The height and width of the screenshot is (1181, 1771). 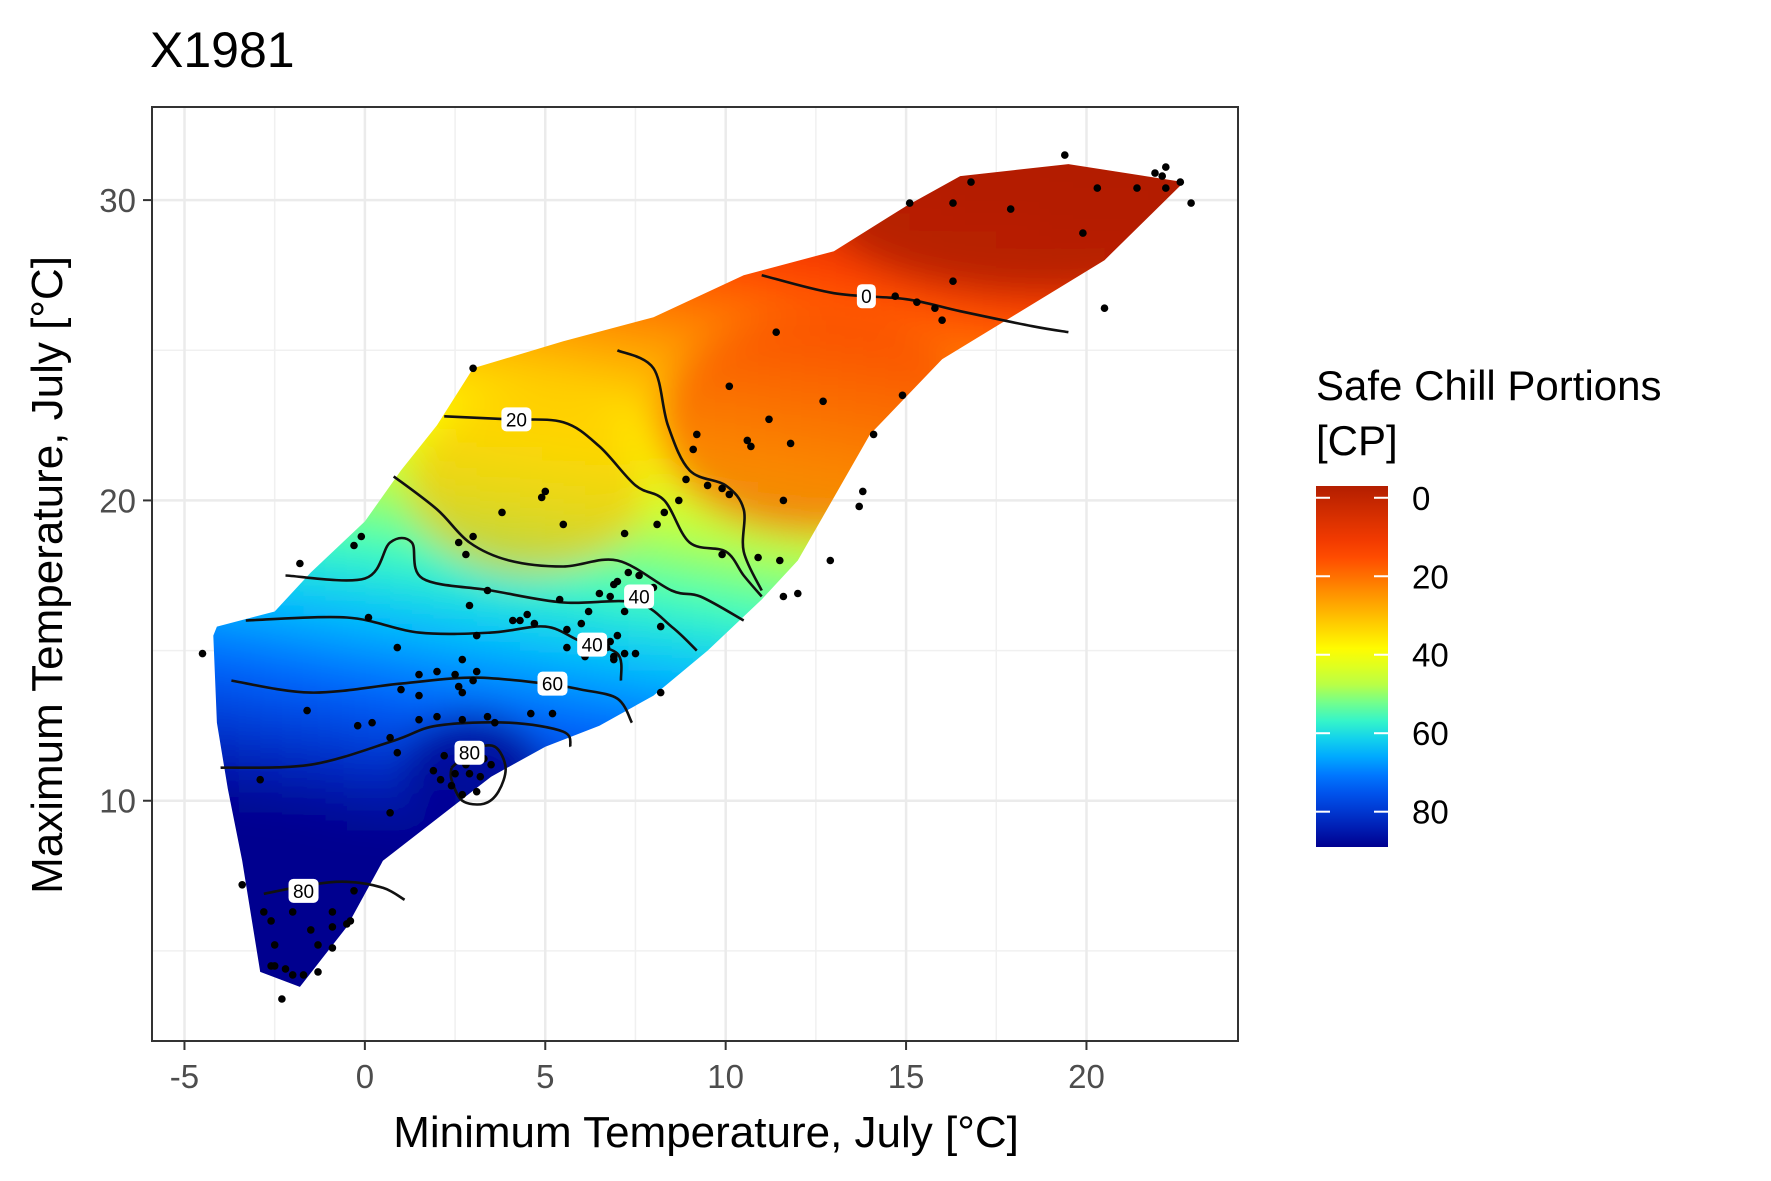 What do you see at coordinates (184, 1076) in the screenshot?
I see `x-tick-label: -5` at bounding box center [184, 1076].